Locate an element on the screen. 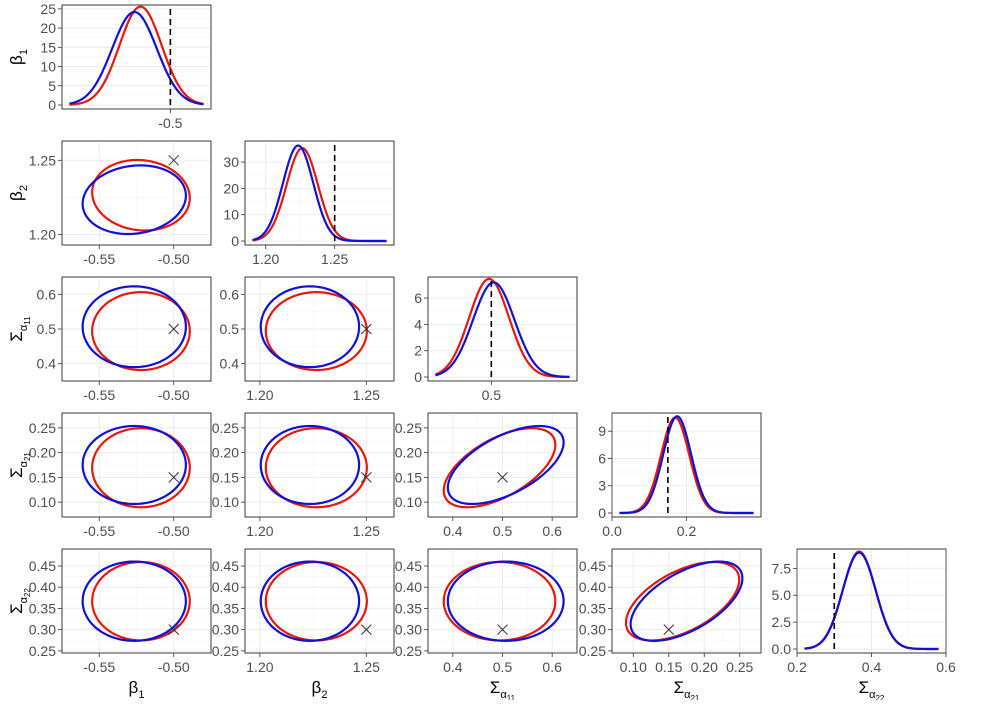 This screenshot has height=705, width=1000. panel-sigma21-vs-beta1: -0.55 -0.50 0.10 0.15 0.20 0.25 is located at coordinates (120, 475).